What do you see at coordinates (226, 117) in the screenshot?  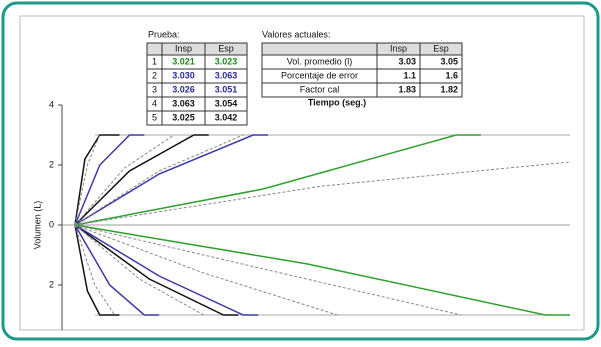 I see `cell: 3.042` at bounding box center [226, 117].